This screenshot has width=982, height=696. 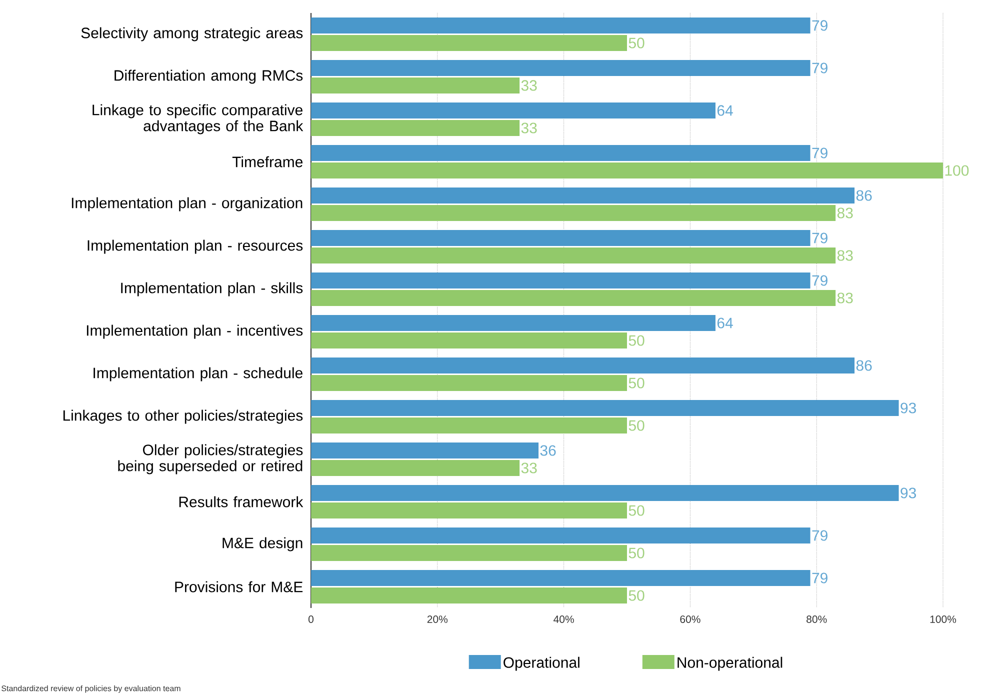 I want to click on y-tick-label: Selectivity among strategic areas, so click(x=192, y=34).